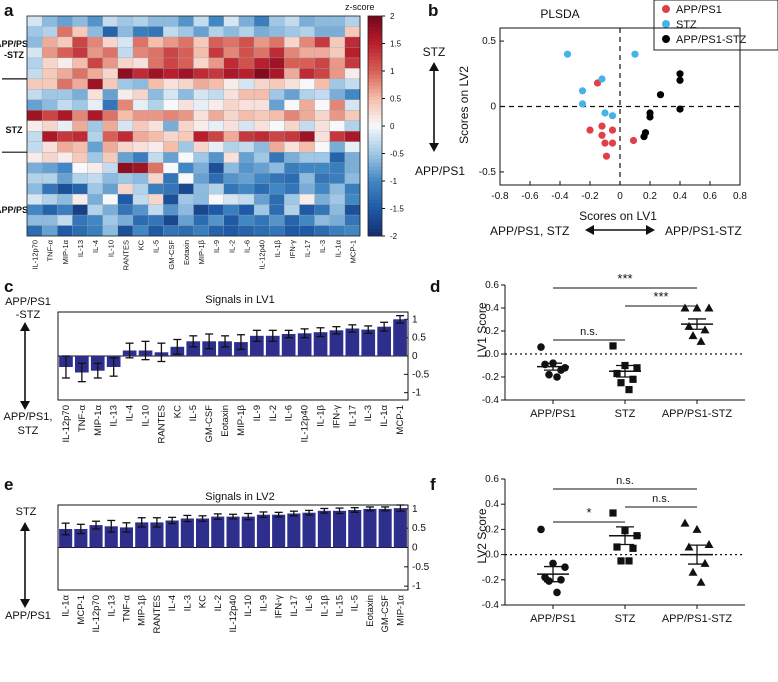  Describe the element at coordinates (14, 55) in the screenshot. I see `heatmap-group-label-appps1stz-line2: -STZ` at that location.